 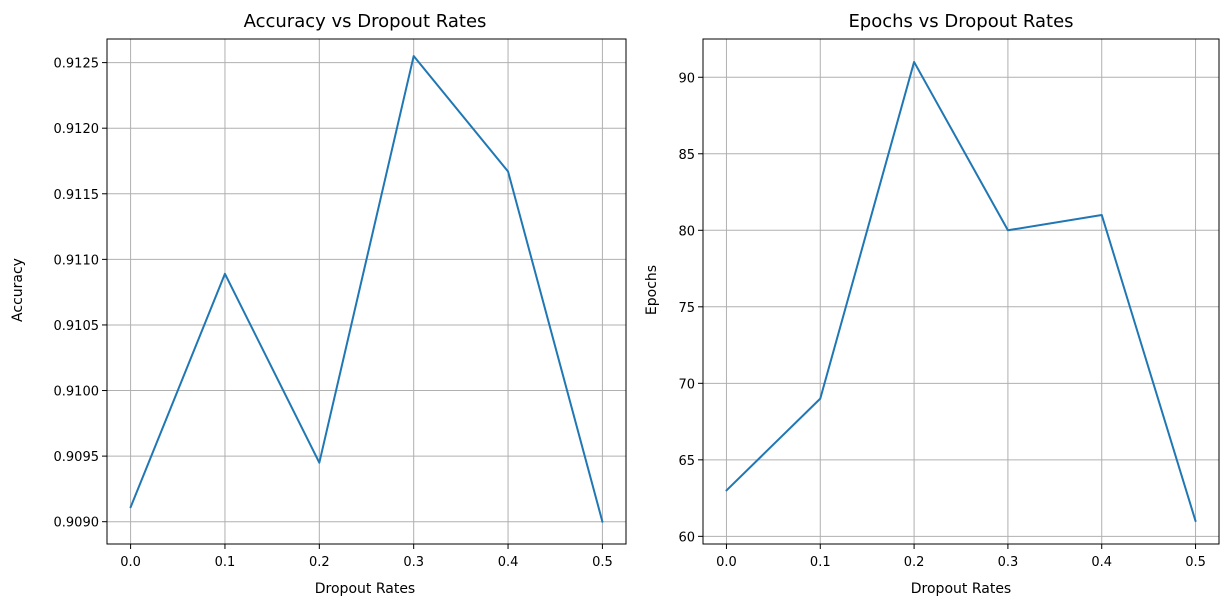 What do you see at coordinates (686, 384) in the screenshot?
I see `y-tick-label: 70` at bounding box center [686, 384].